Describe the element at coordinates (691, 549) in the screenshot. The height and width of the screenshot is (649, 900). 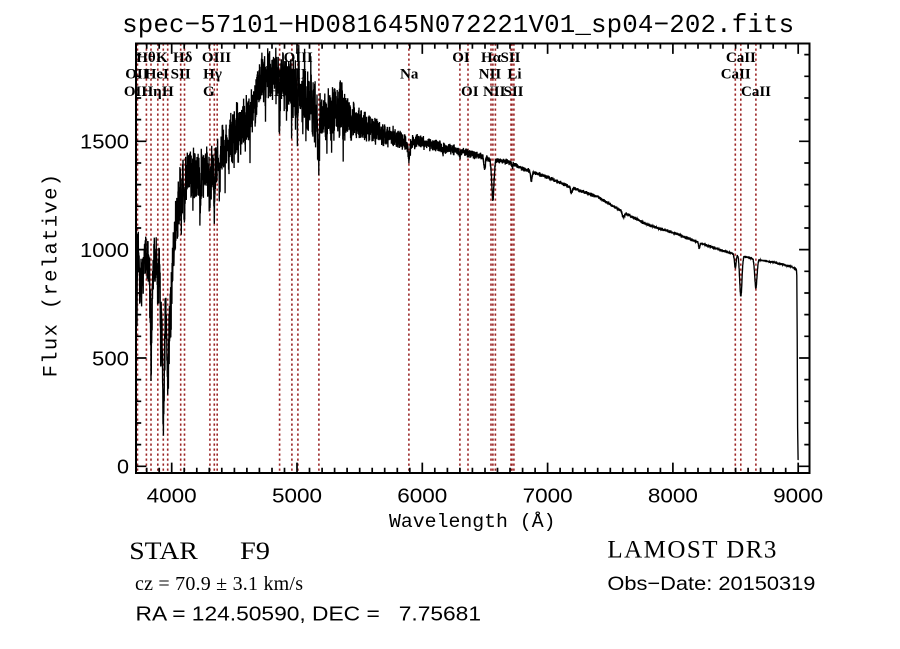
I see `svg-text: LAMOST DR3` at that location.